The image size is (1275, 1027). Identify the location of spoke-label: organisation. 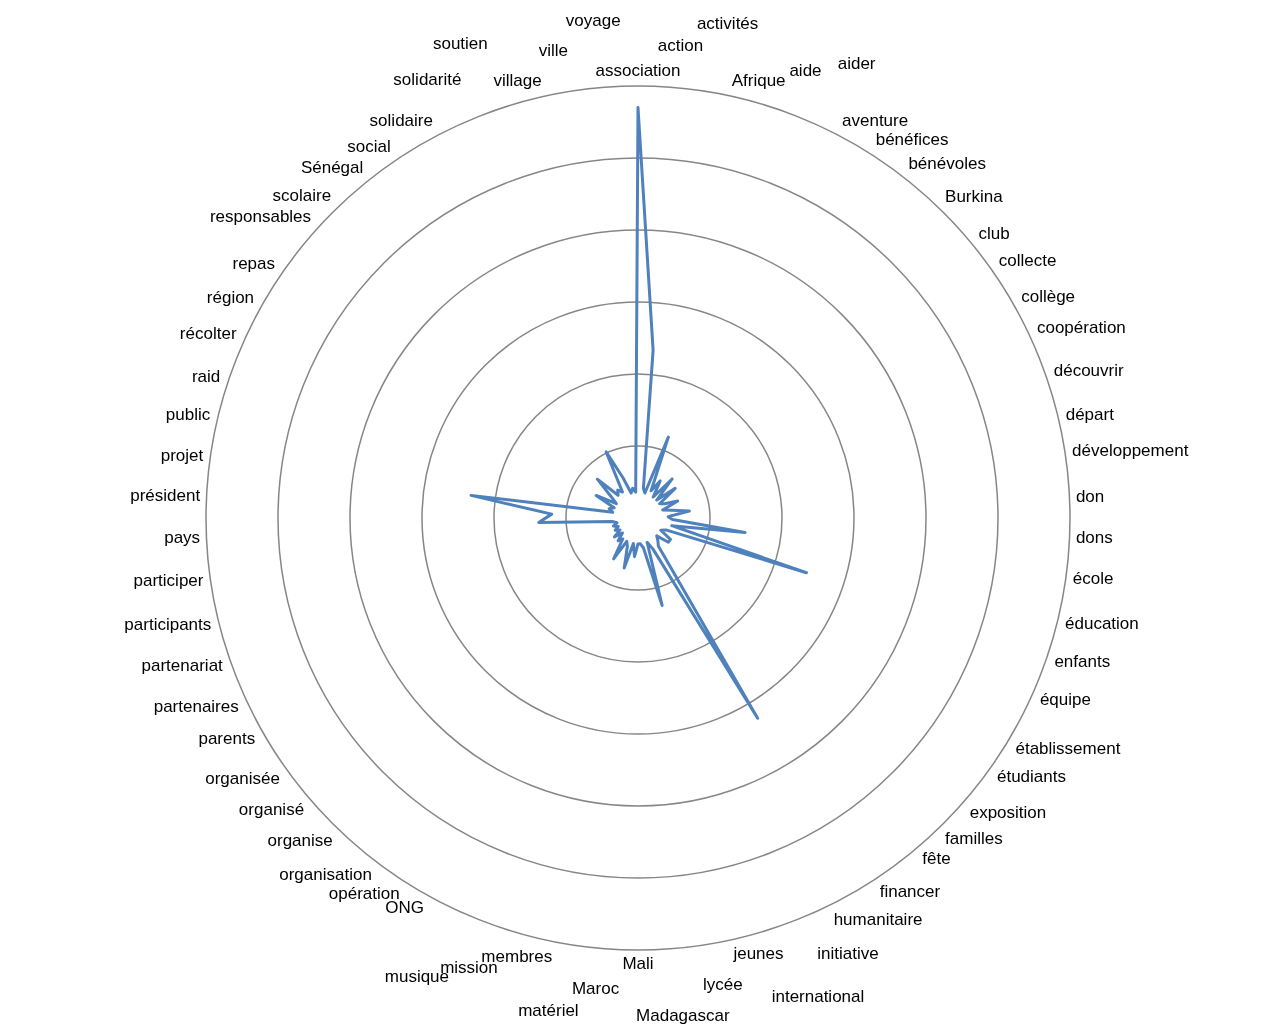
(325, 875).